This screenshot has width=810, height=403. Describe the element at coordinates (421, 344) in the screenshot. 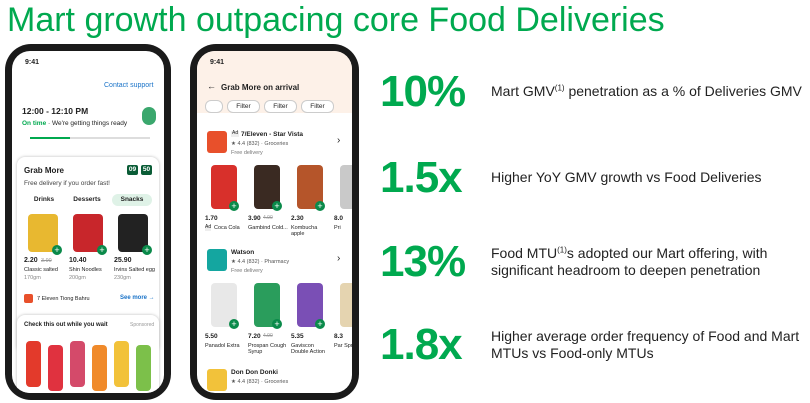

I see `stat-figure: 1.8x` at that location.